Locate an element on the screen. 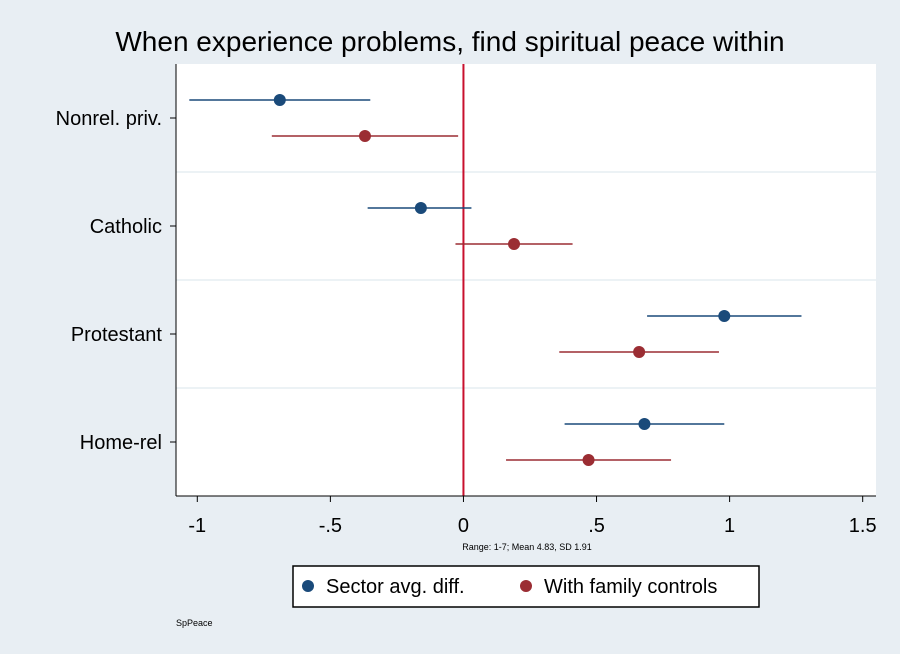 The height and width of the screenshot is (654, 900). legend-marker-with-family-controls is located at coordinates (526, 586).